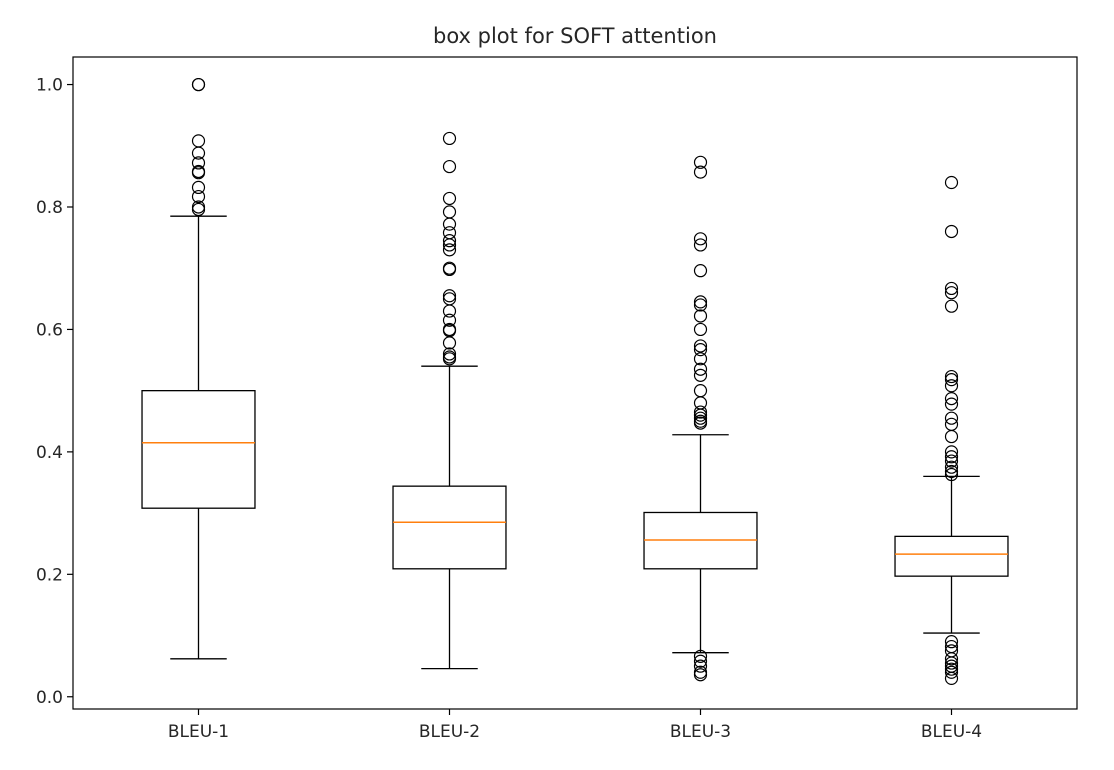  What do you see at coordinates (49, 453) in the screenshot?
I see `y-tick-label: 0.4` at bounding box center [49, 453].